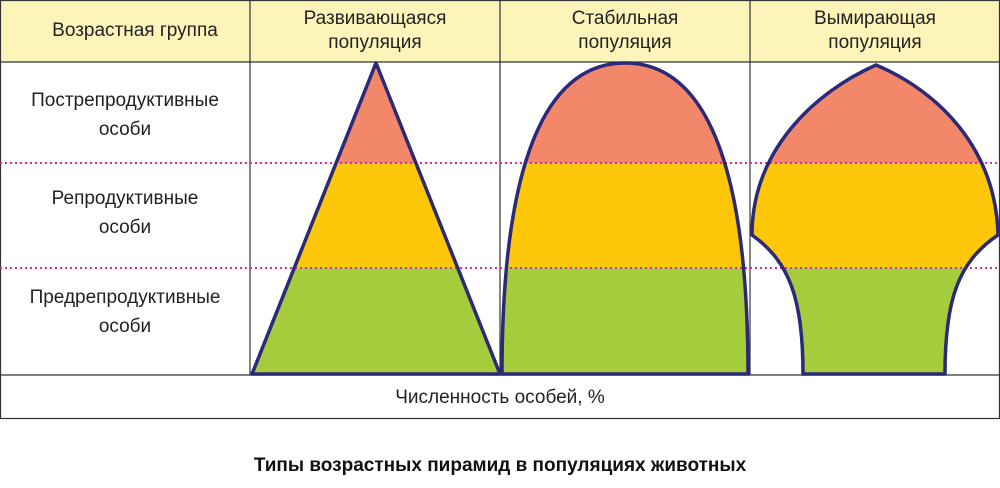  What do you see at coordinates (135, 30) in the screenshot?
I see `header-label: Возрастная группа` at bounding box center [135, 30].